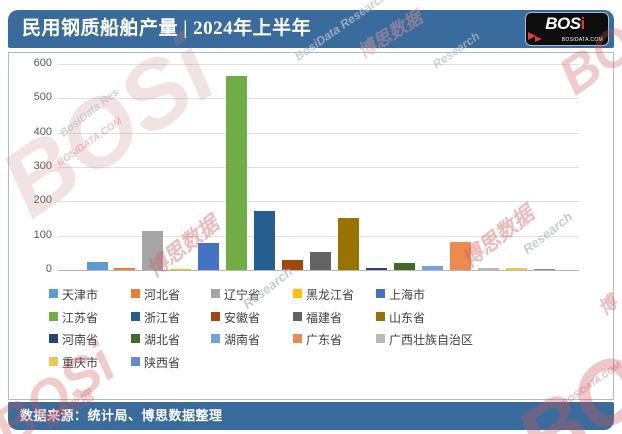 The height and width of the screenshot is (434, 622). Describe the element at coordinates (162, 317) in the screenshot. I see `legend-label: 浙江省` at that location.